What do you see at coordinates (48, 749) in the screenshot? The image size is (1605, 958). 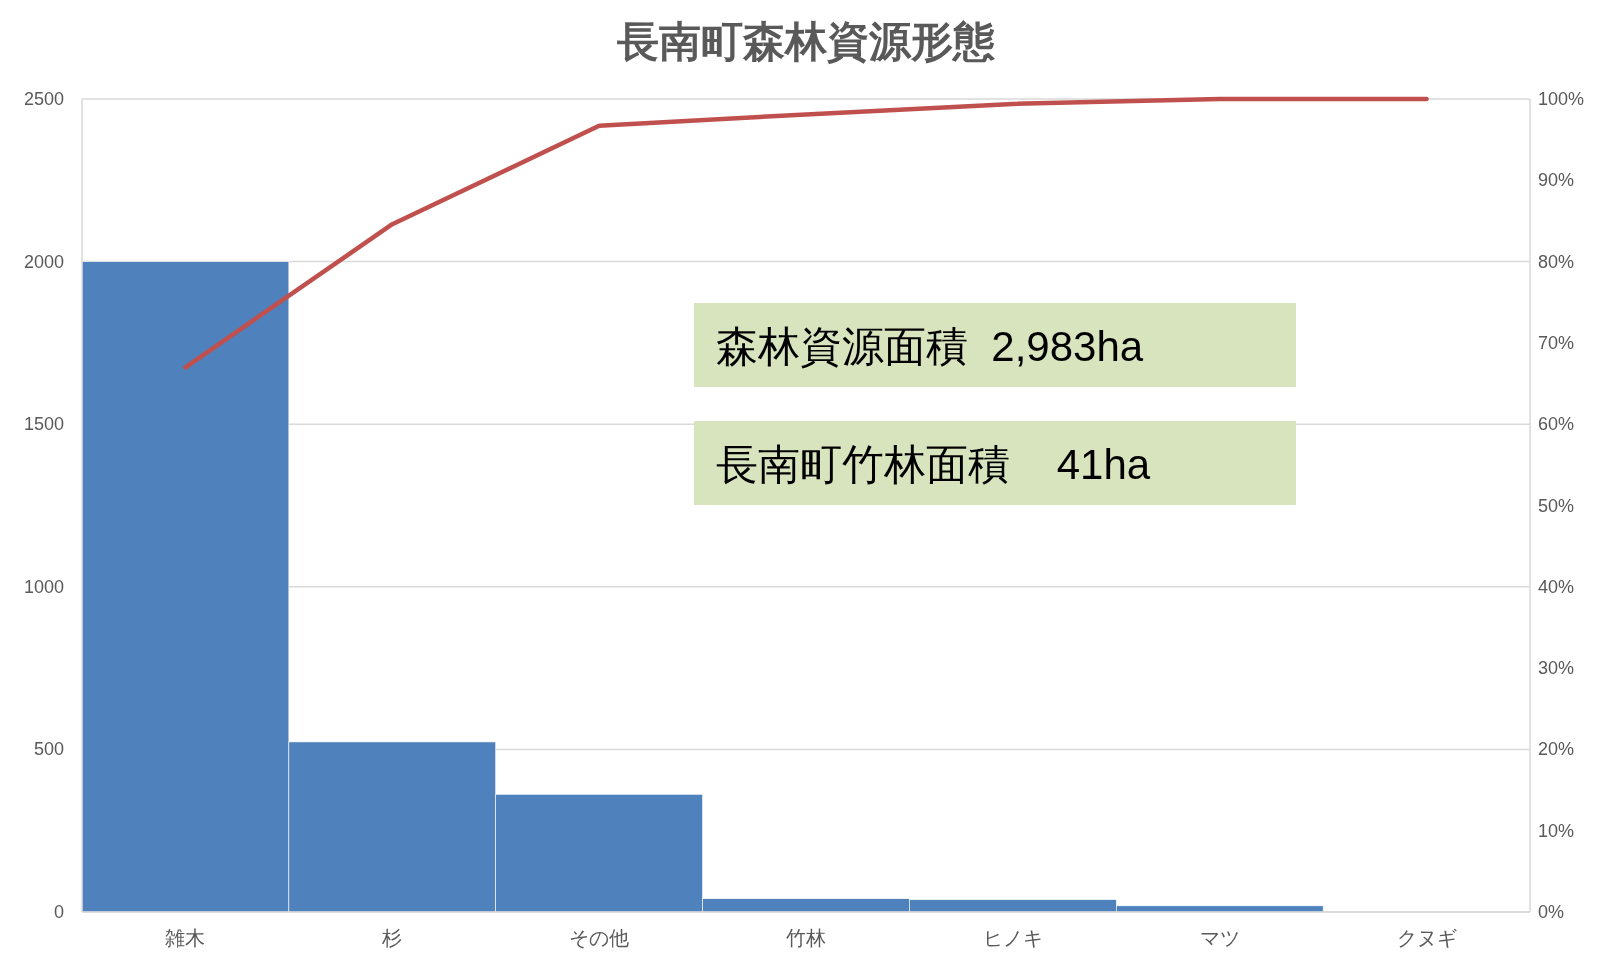 I see `y-tick-label: 500` at bounding box center [48, 749].